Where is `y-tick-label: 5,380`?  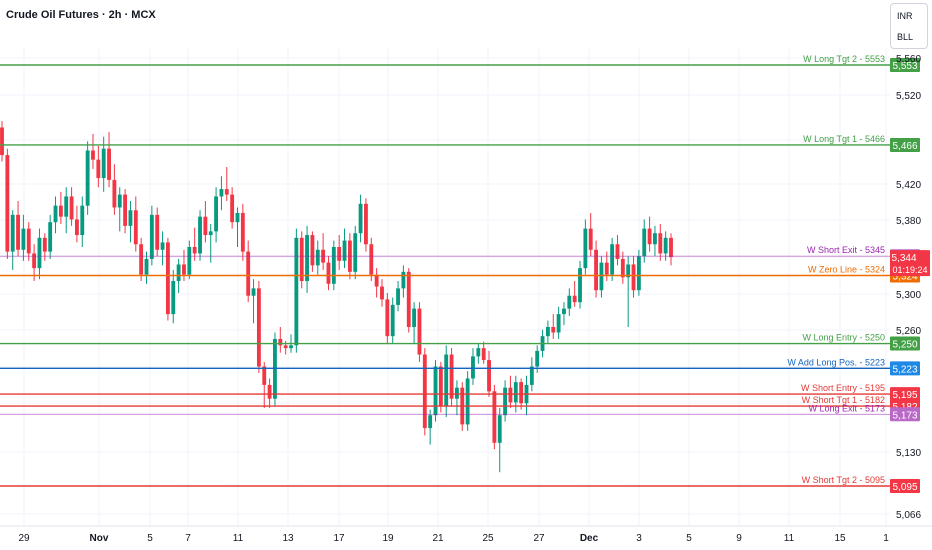
y-tick-label: 5,380 is located at coordinates (908, 221).